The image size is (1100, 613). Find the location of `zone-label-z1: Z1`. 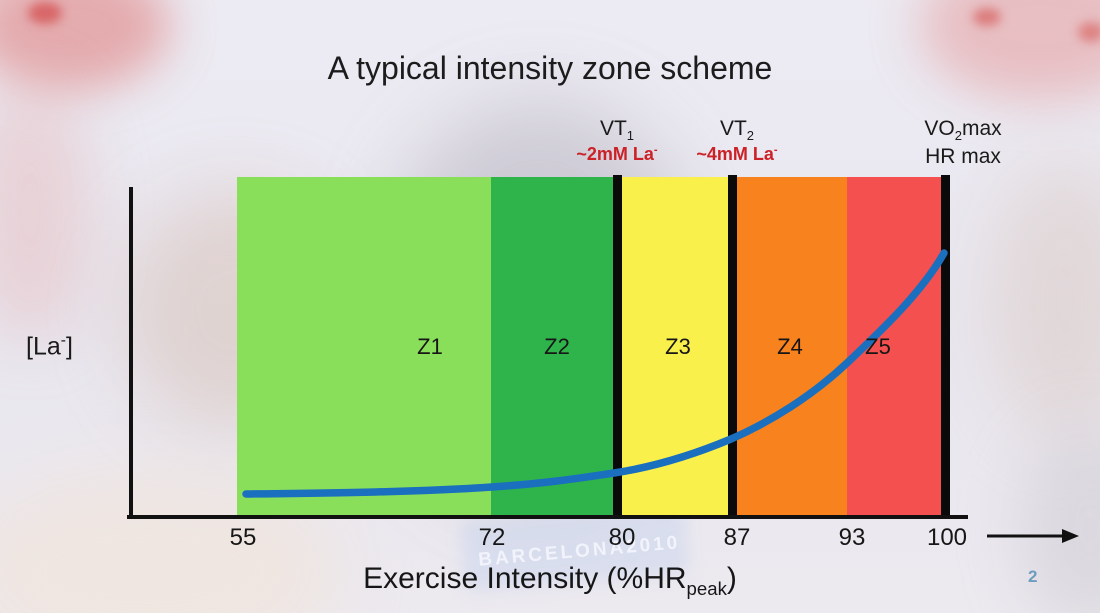

zone-label-z1: Z1 is located at coordinates (430, 346).